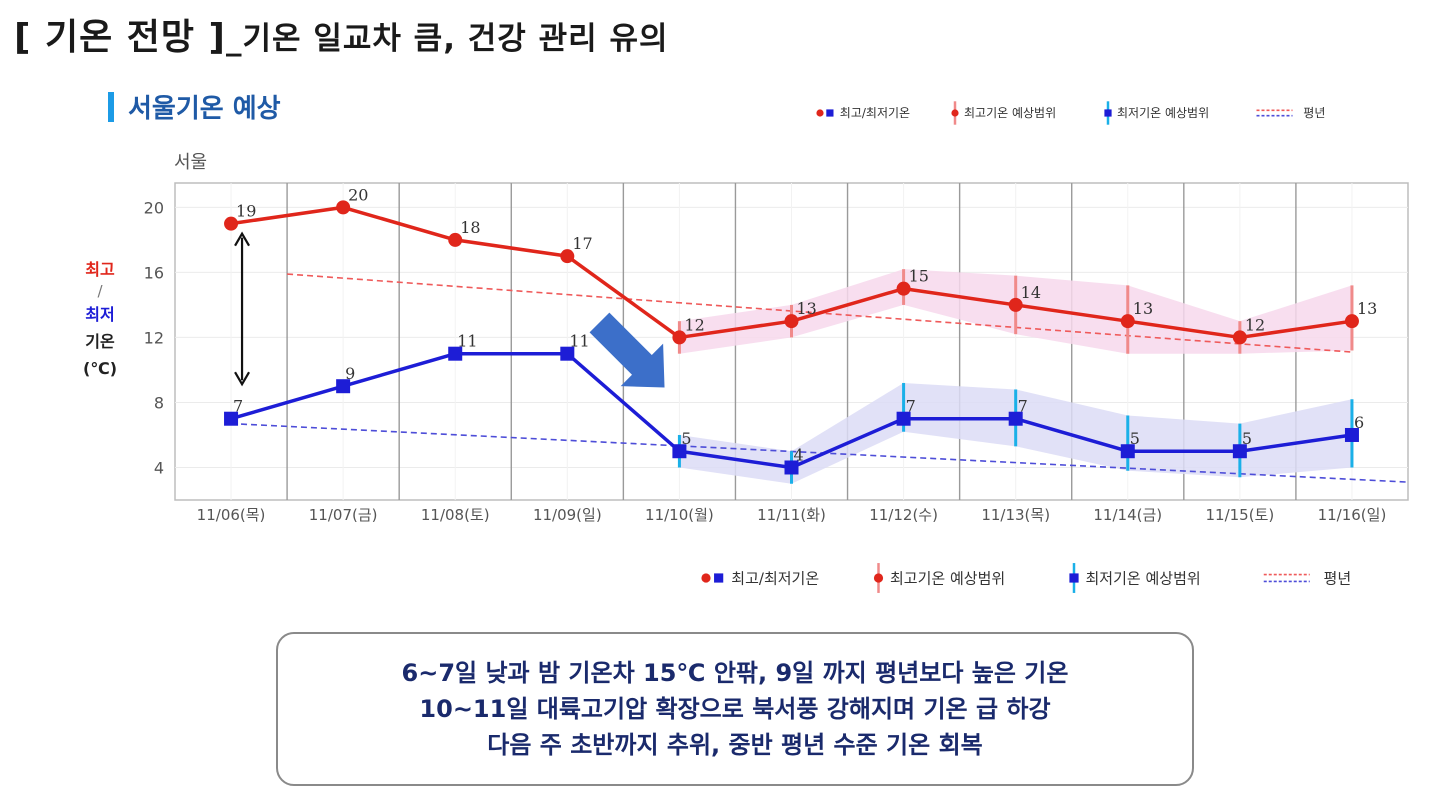  I want to click on x-tick-label: 11/13(목), so click(1015, 515).